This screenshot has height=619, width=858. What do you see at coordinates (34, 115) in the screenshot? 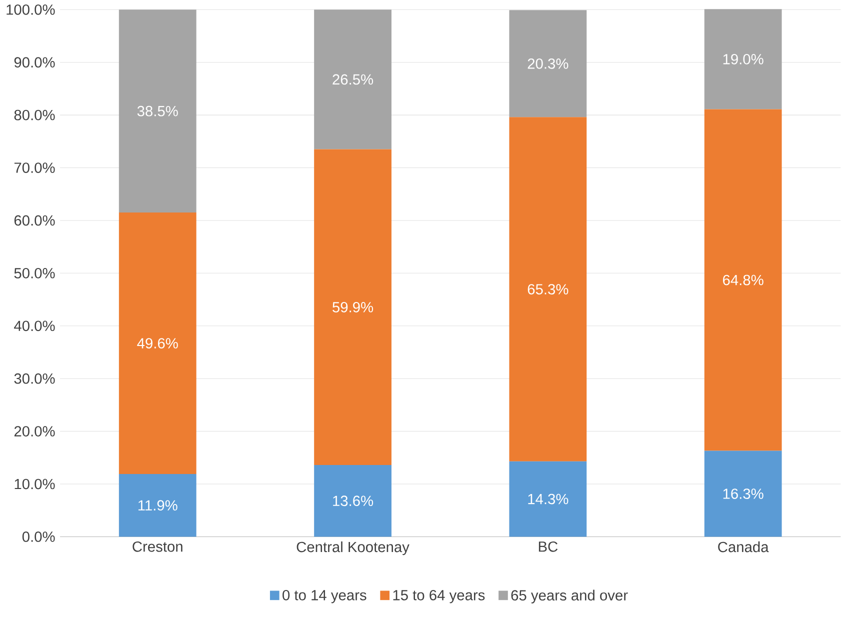
I see `y-tick-label: 80.0%` at bounding box center [34, 115].